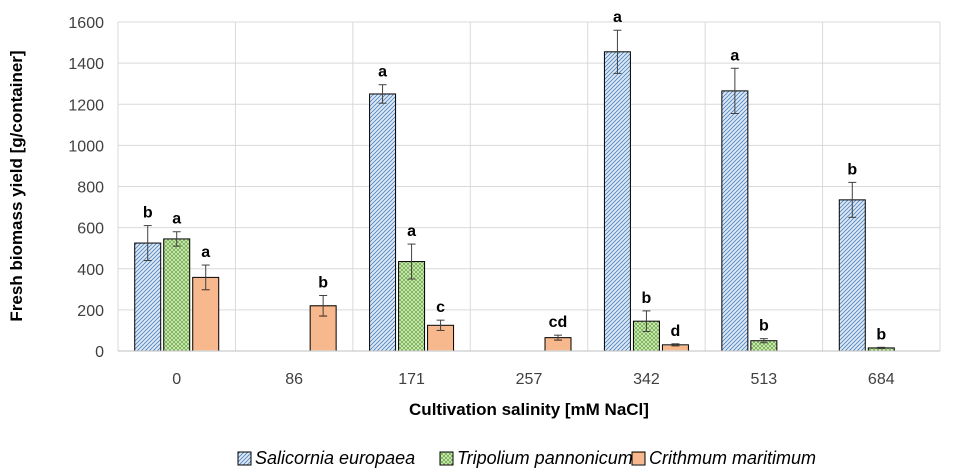 This screenshot has height=470, width=957. What do you see at coordinates (646, 379) in the screenshot?
I see `x-tick-label: 342` at bounding box center [646, 379].